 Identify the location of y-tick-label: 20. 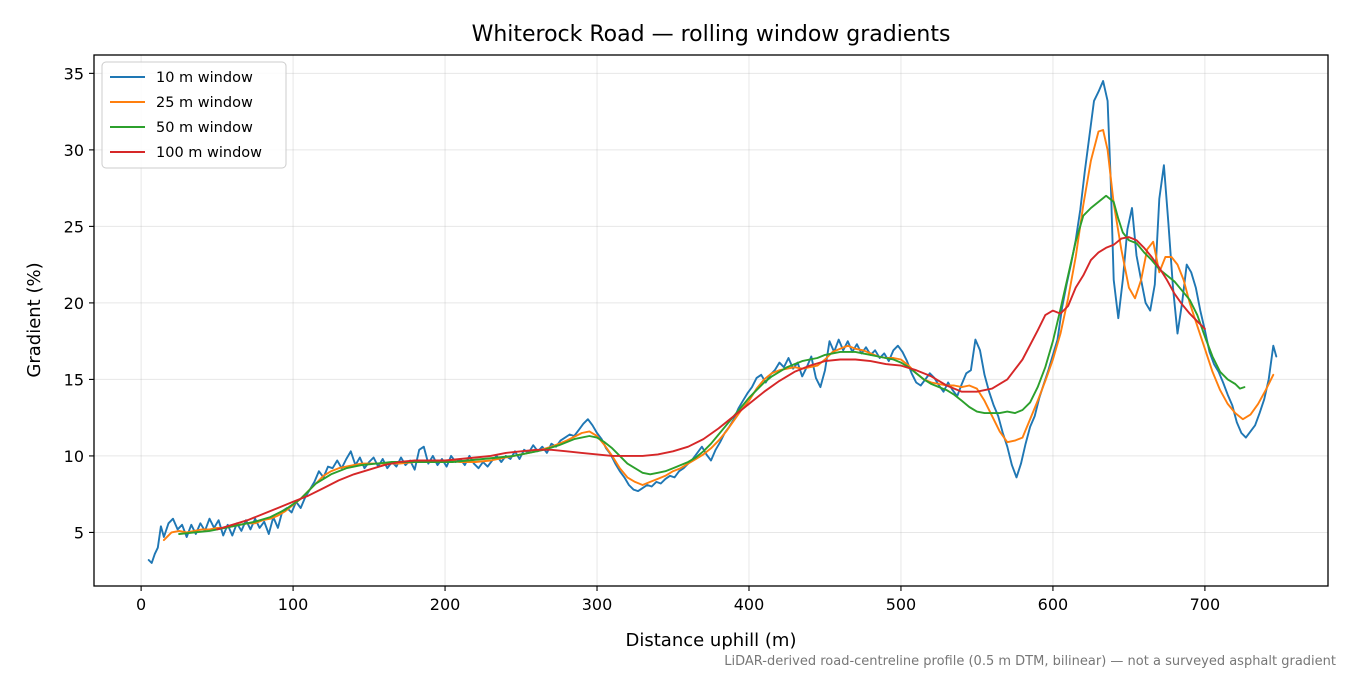
(74, 303).